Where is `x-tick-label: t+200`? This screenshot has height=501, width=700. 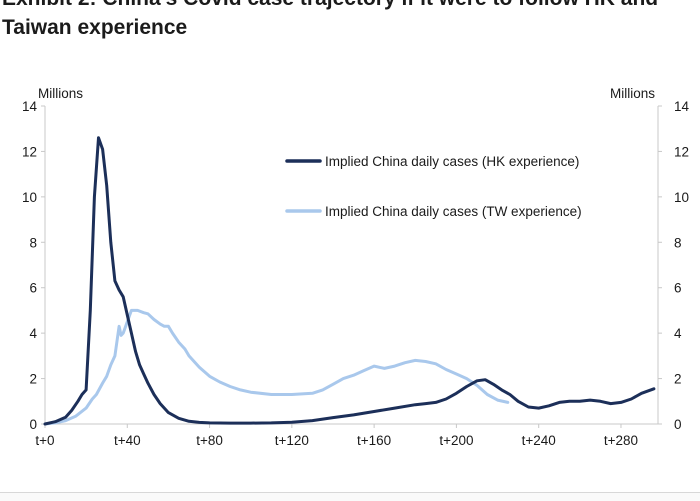 x-tick-label: t+200 is located at coordinates (456, 440).